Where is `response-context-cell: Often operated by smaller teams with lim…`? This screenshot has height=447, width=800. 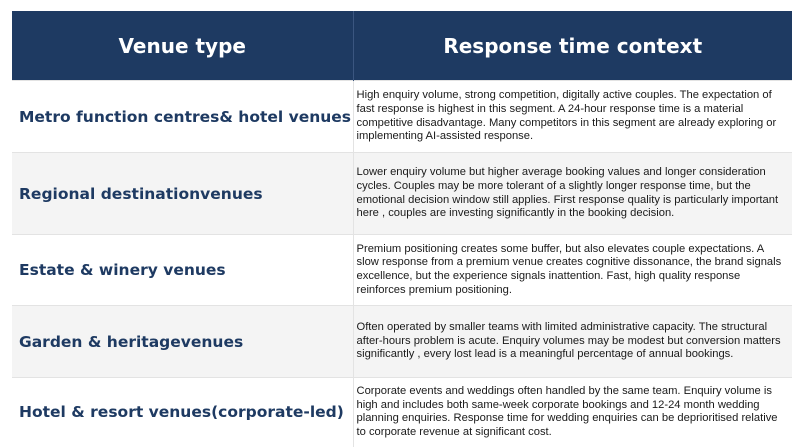
response-context-cell: Often operated by smaller teams with lim… is located at coordinates (572, 341).